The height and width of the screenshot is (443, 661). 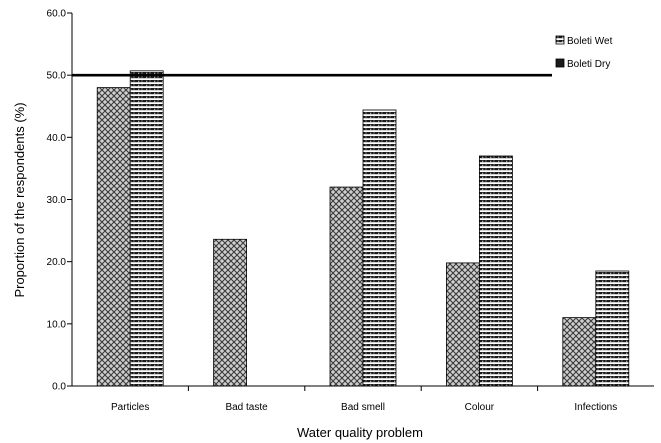 What do you see at coordinates (146, 228) in the screenshot?
I see `bar-boleti-wet-particles` at bounding box center [146, 228].